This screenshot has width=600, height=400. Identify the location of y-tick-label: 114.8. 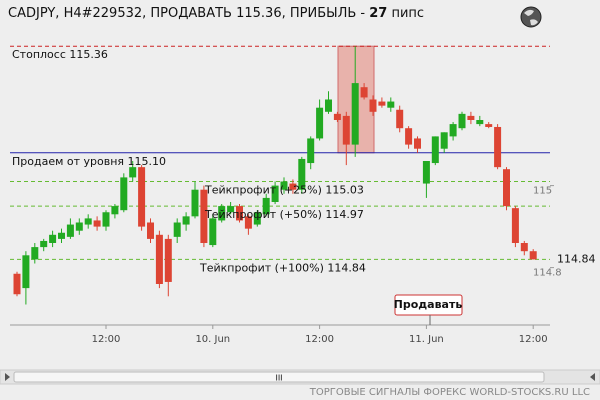
(547, 273).